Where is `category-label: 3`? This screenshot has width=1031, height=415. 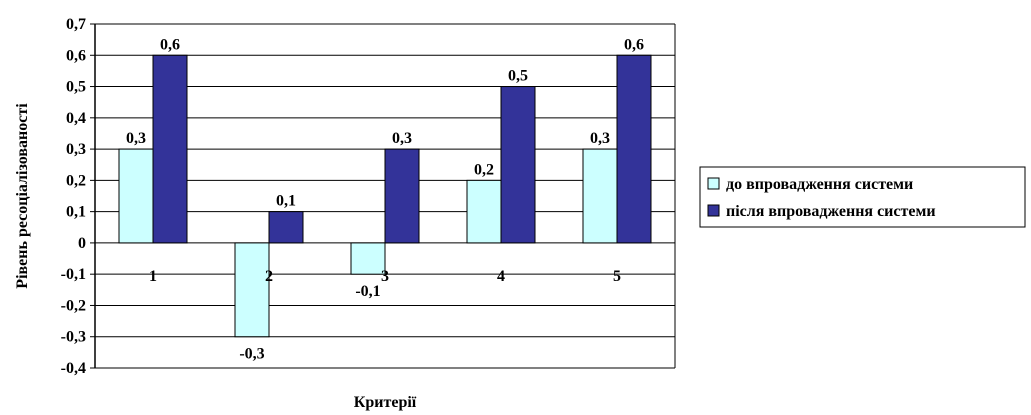 category-label: 3 is located at coordinates (385, 276).